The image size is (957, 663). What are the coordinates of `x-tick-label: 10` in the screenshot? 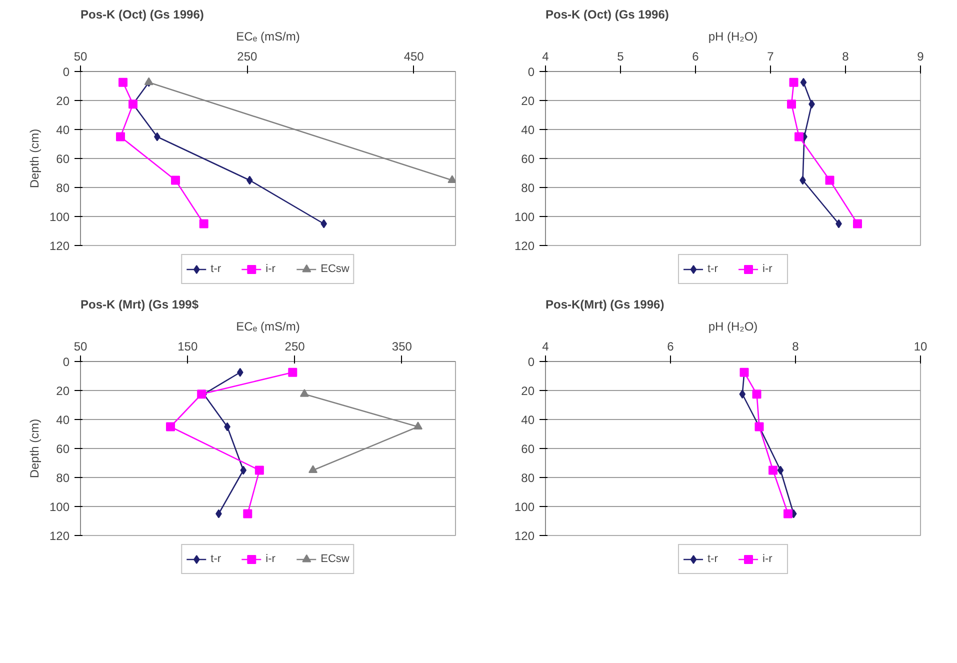 It's located at (921, 347).